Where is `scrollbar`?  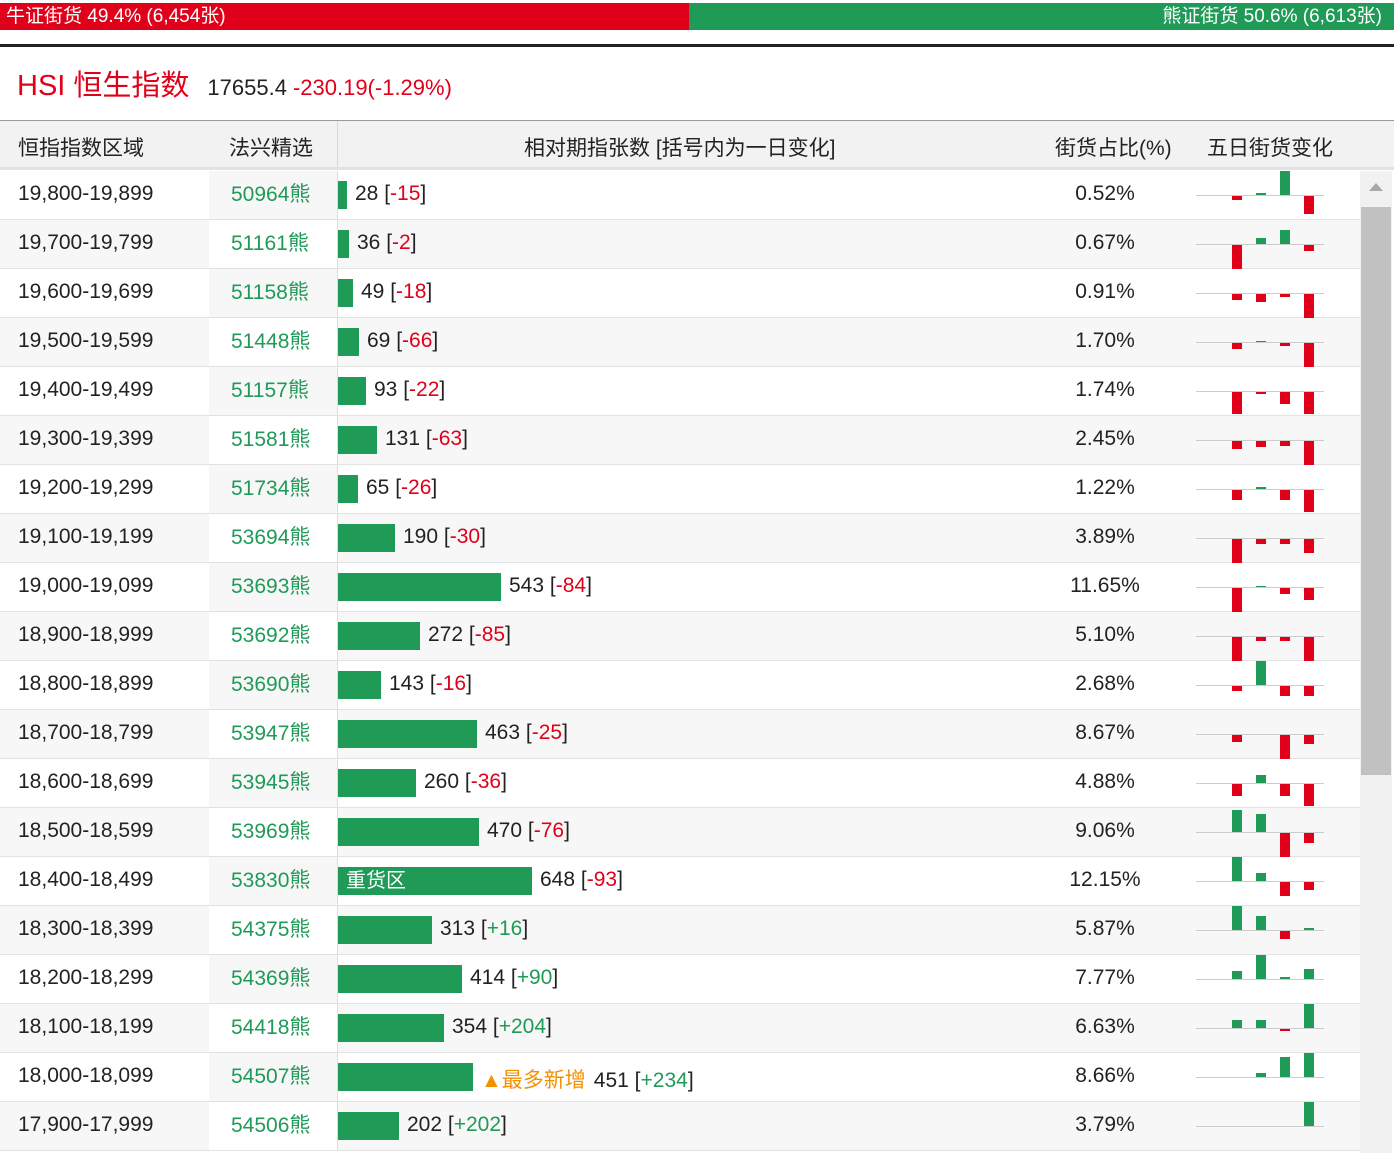
scrollbar is located at coordinates (1376, 662).